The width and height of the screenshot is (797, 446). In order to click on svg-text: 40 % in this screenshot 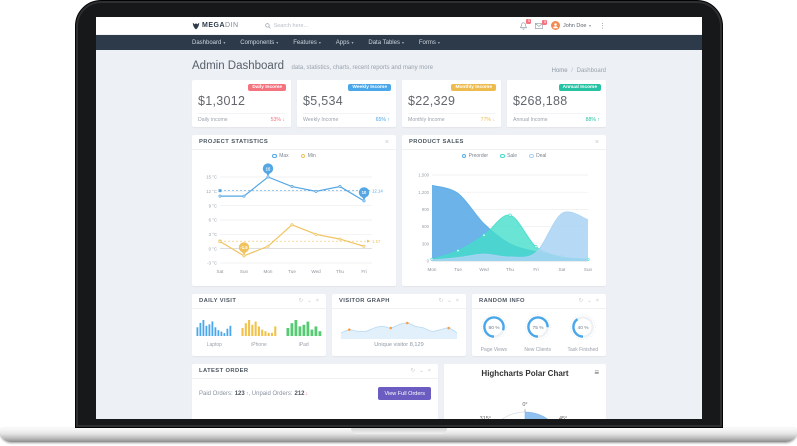, I will do `click(583, 327)`.